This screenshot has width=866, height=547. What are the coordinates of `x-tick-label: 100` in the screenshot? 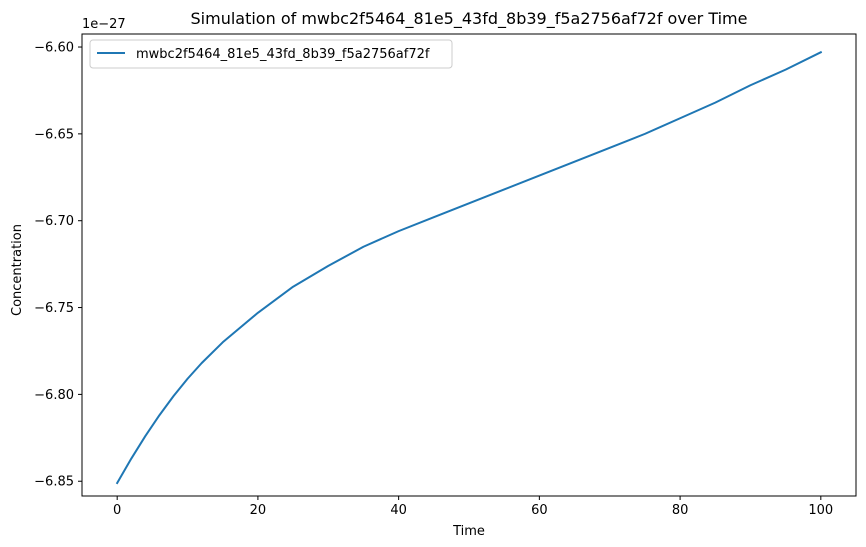 It's located at (820, 510).